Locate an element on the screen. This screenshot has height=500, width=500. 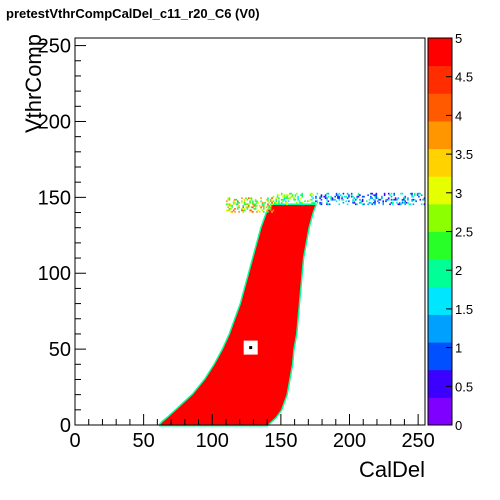
x-tick-label: 250 is located at coordinates (417, 441).